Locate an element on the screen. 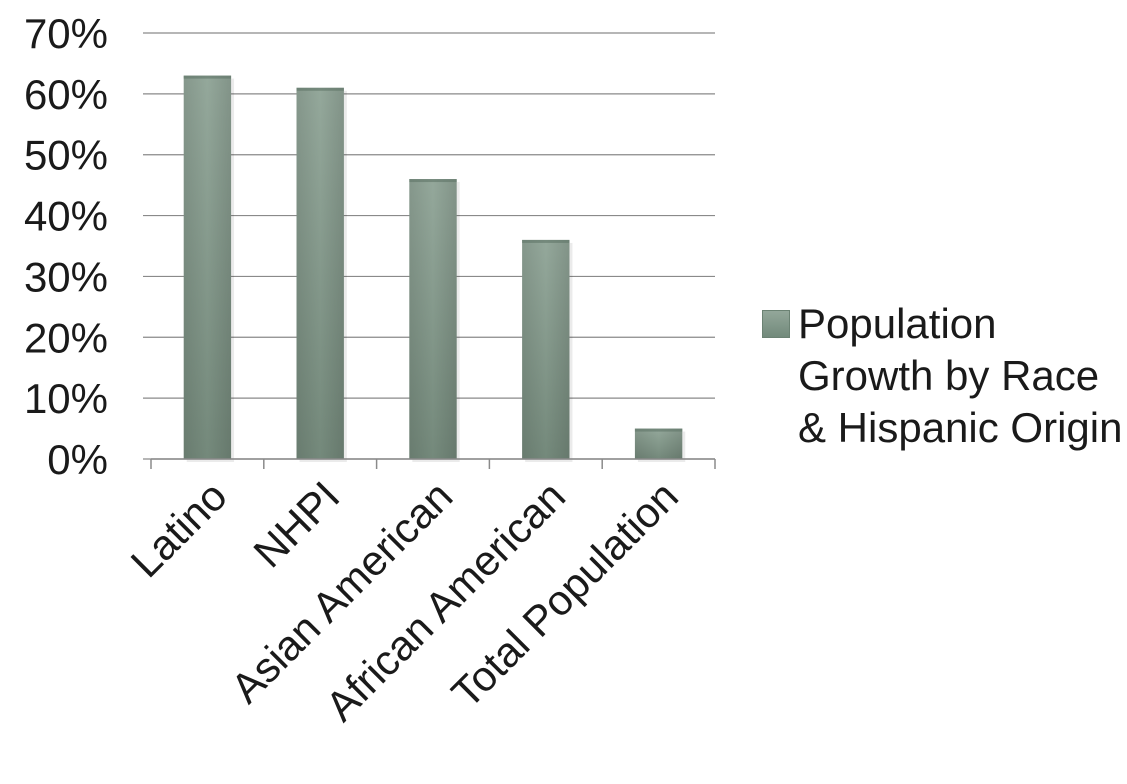 The height and width of the screenshot is (784, 1127). y-tick-label: 60% is located at coordinates (66, 94).